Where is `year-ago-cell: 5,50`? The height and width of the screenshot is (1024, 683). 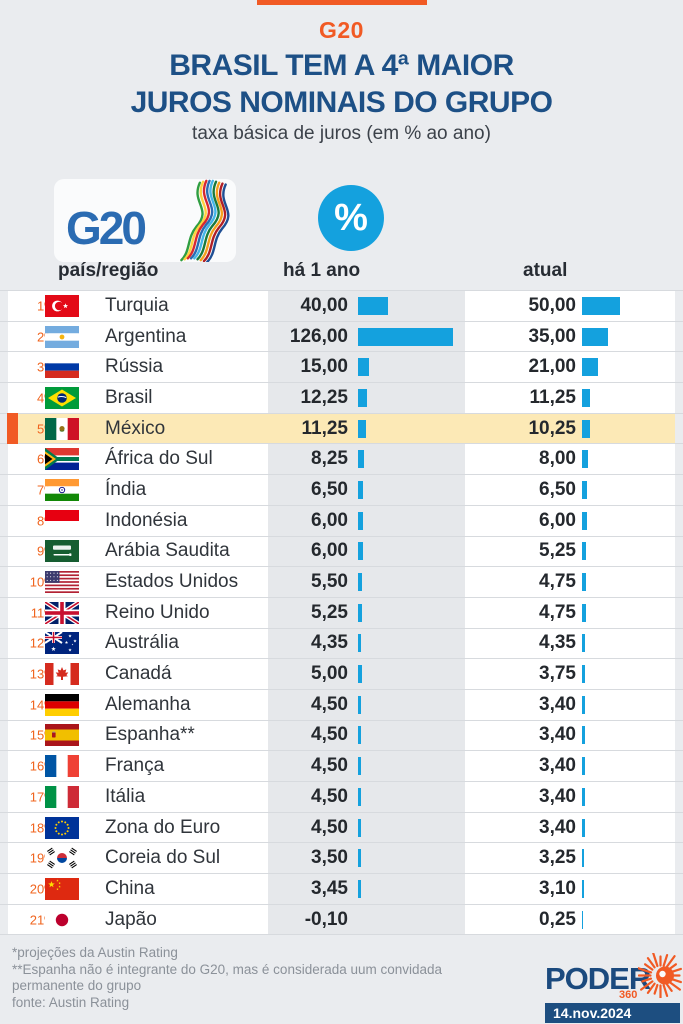
year-ago-cell: 5,50 is located at coordinates (366, 582).